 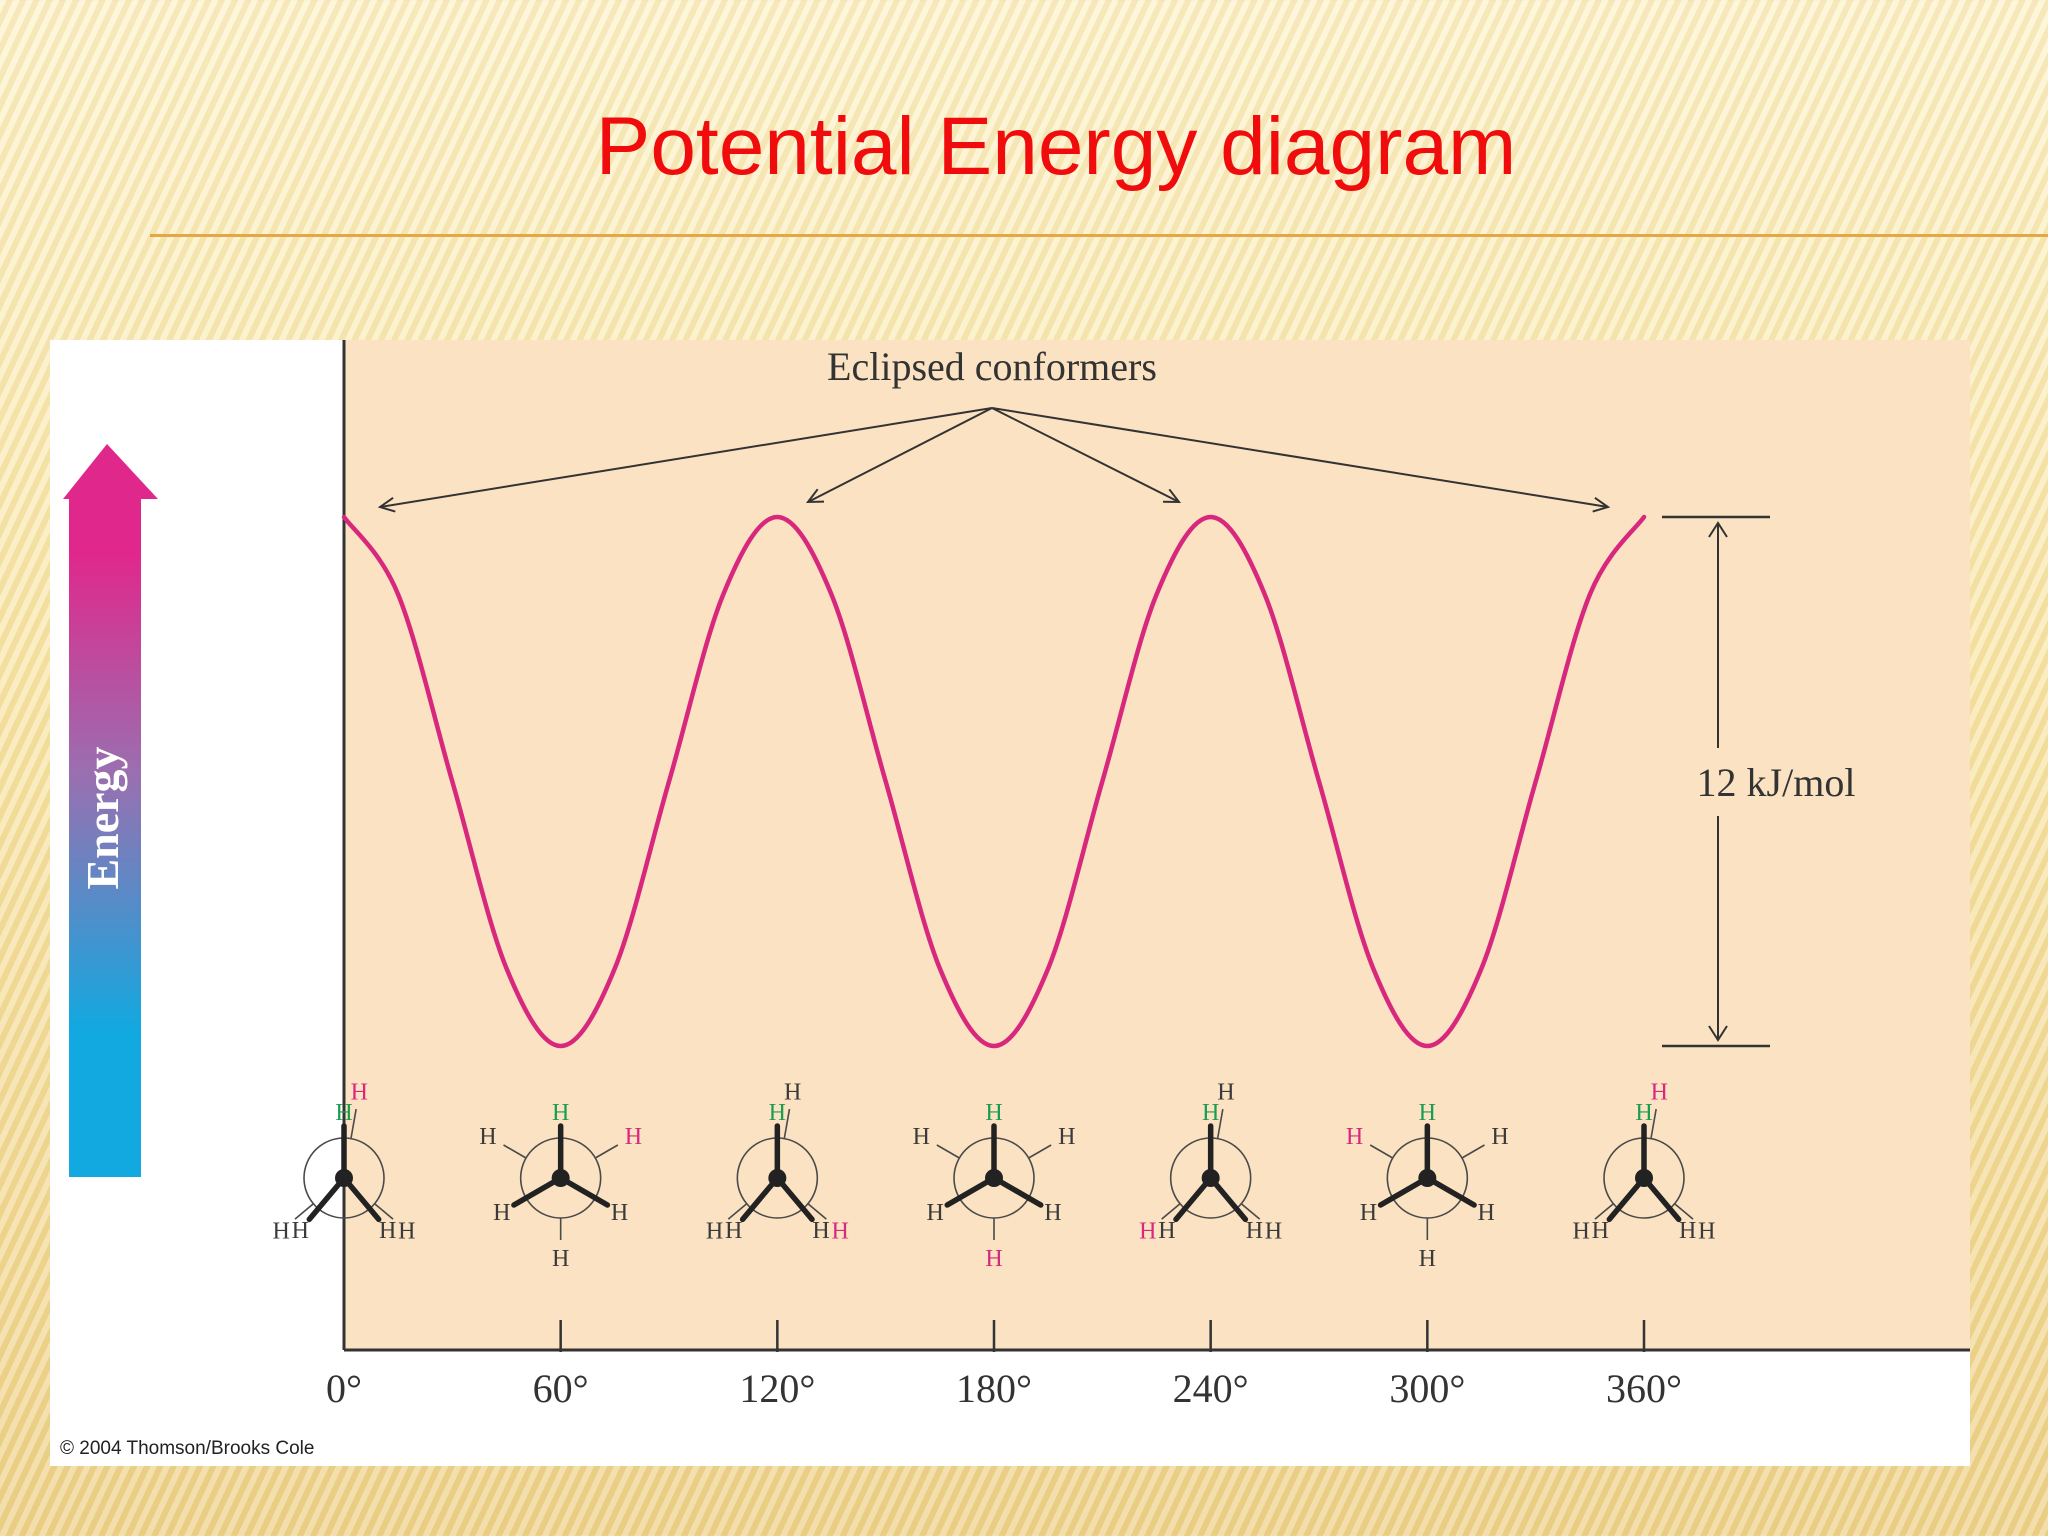 What do you see at coordinates (777, 1388) in the screenshot?
I see `x-tick-label-2: 120°` at bounding box center [777, 1388].